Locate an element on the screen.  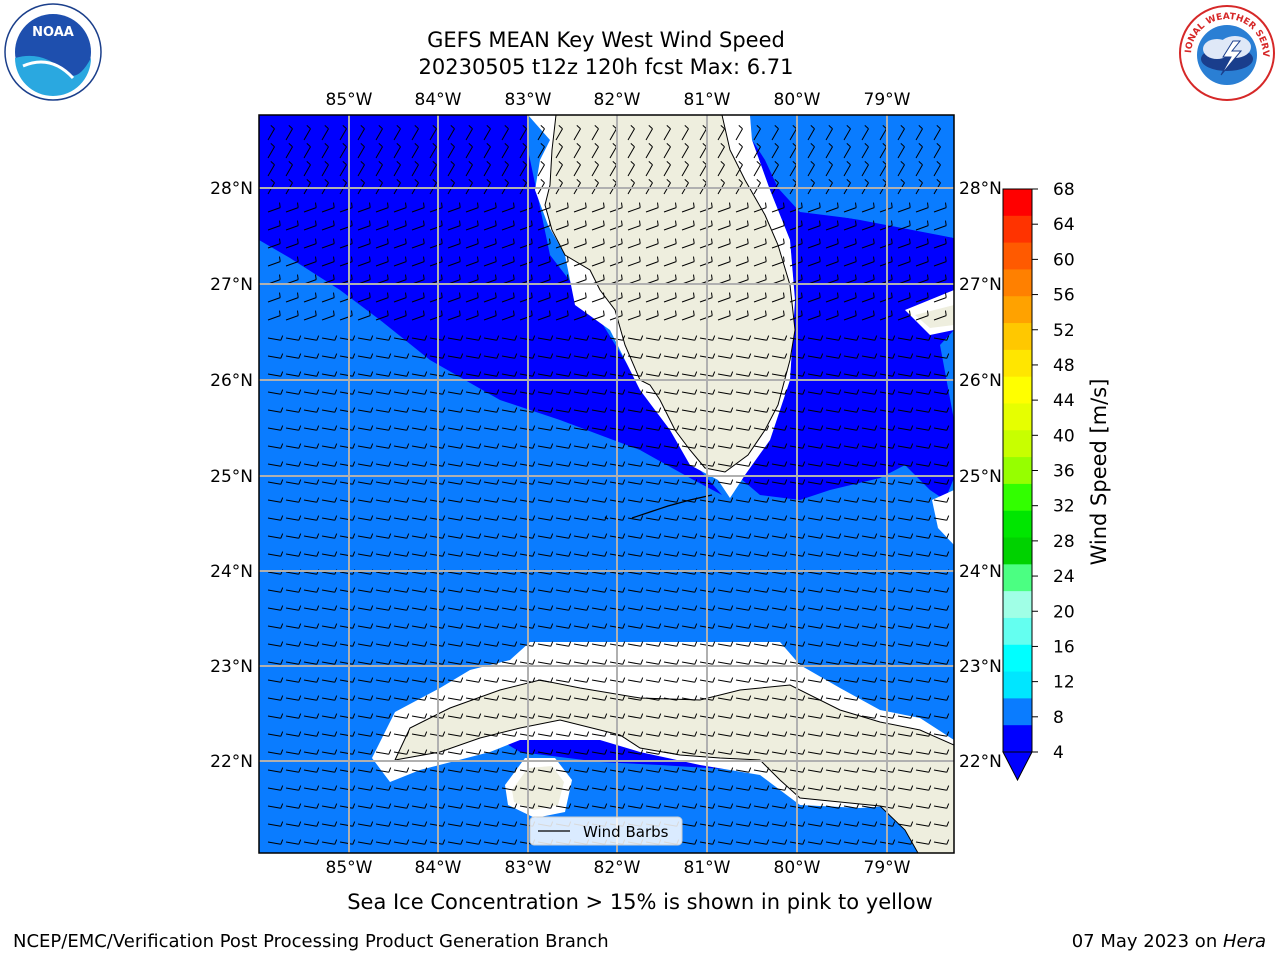
map-title: GEFS MEAN Key West Wind Speed is located at coordinates (606, 40).